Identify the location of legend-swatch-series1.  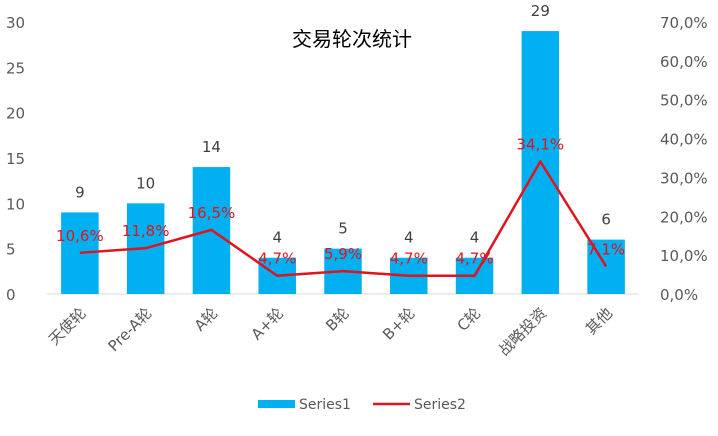
(276, 404).